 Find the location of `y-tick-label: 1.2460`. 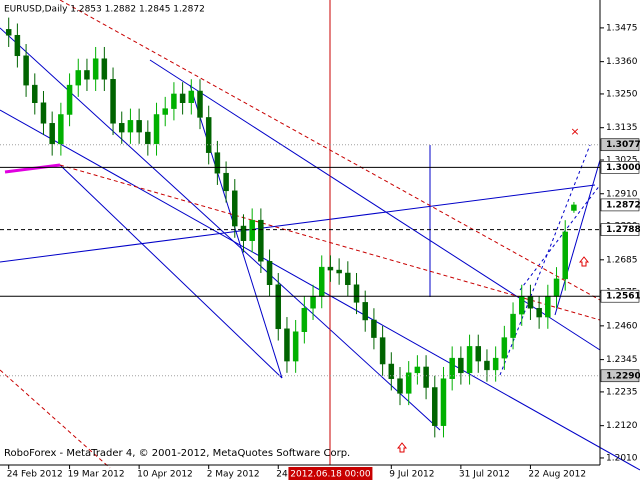

y-tick-label: 1.2460 is located at coordinates (622, 326).